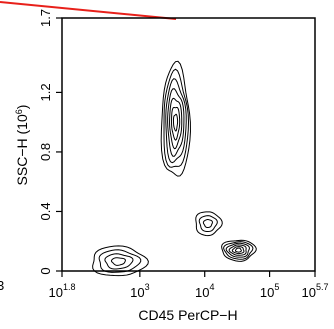 This screenshot has width=334, height=329. I want to click on y-tick-label: 0.4, so click(45, 211).